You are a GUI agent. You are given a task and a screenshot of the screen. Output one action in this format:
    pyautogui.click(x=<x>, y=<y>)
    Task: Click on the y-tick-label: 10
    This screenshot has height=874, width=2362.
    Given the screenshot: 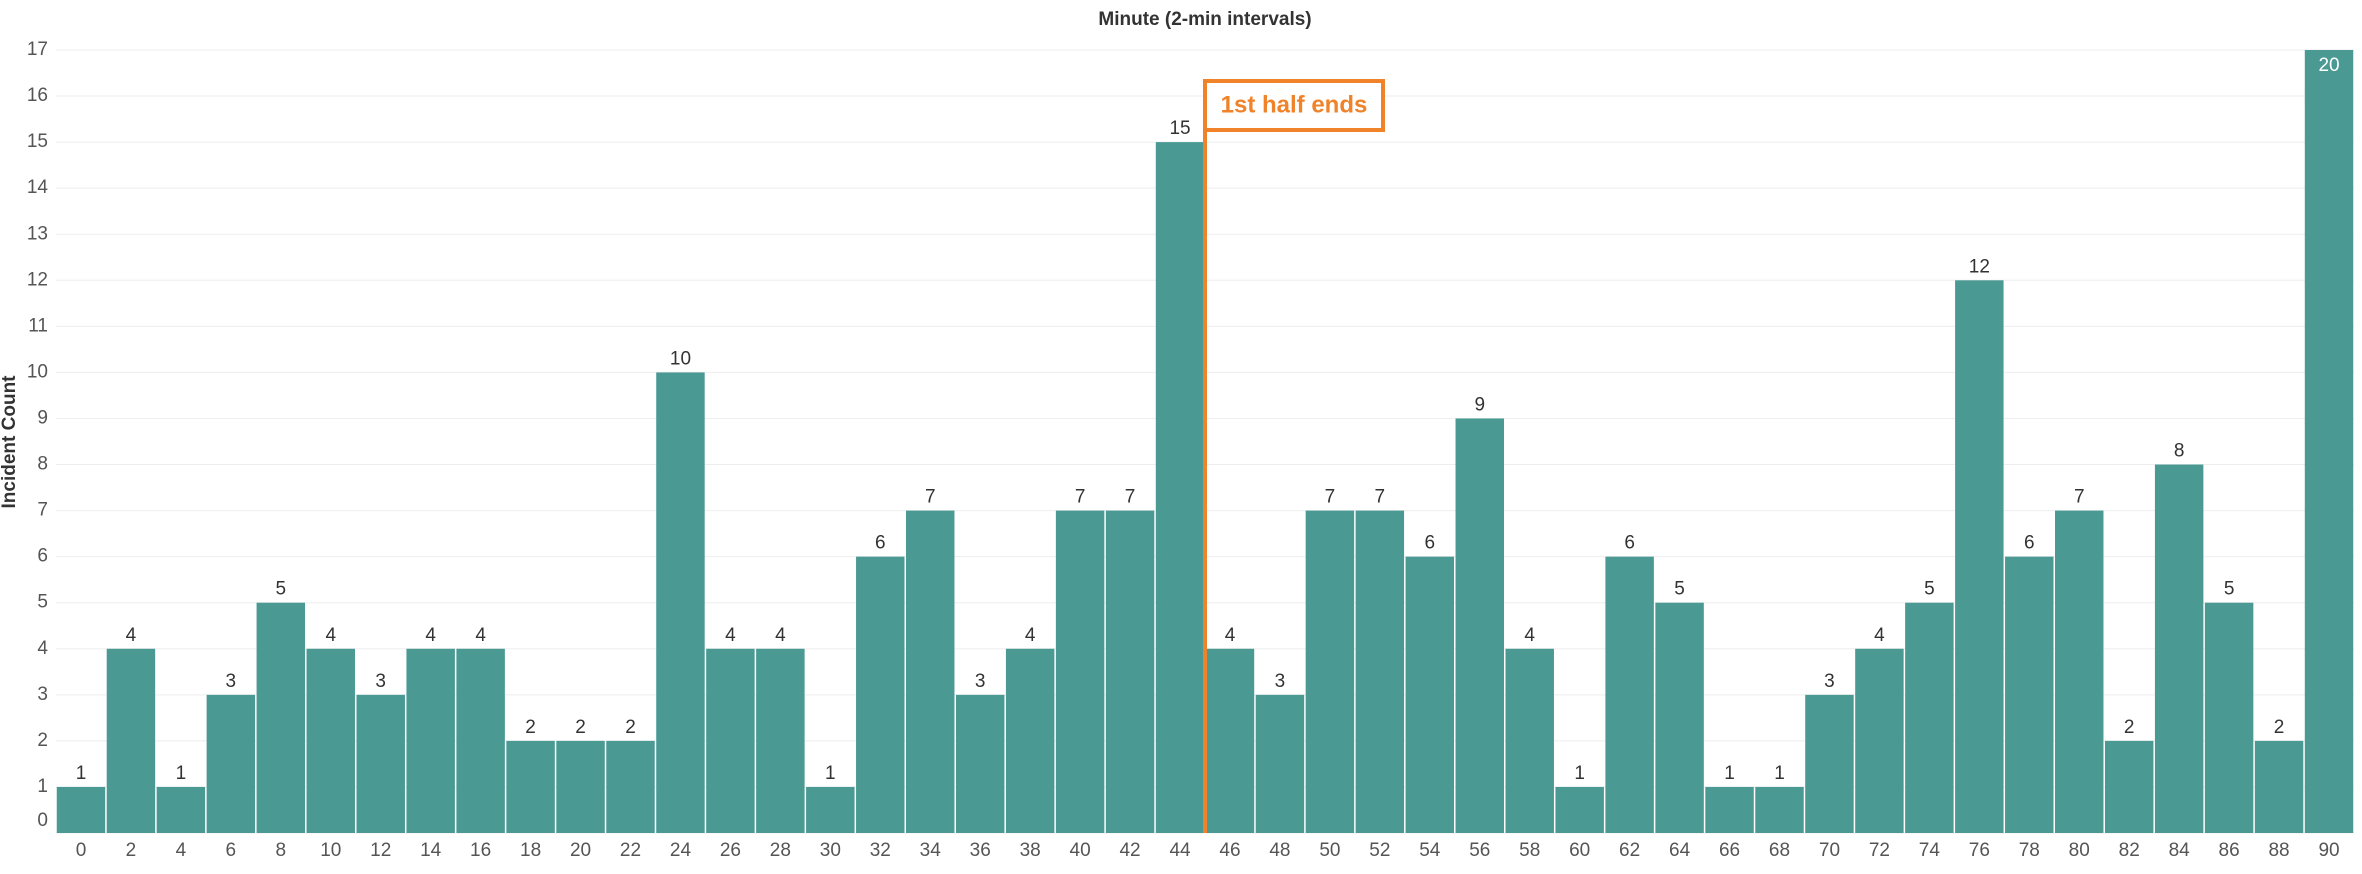 What is the action you would take?
    pyautogui.click(x=37, y=371)
    